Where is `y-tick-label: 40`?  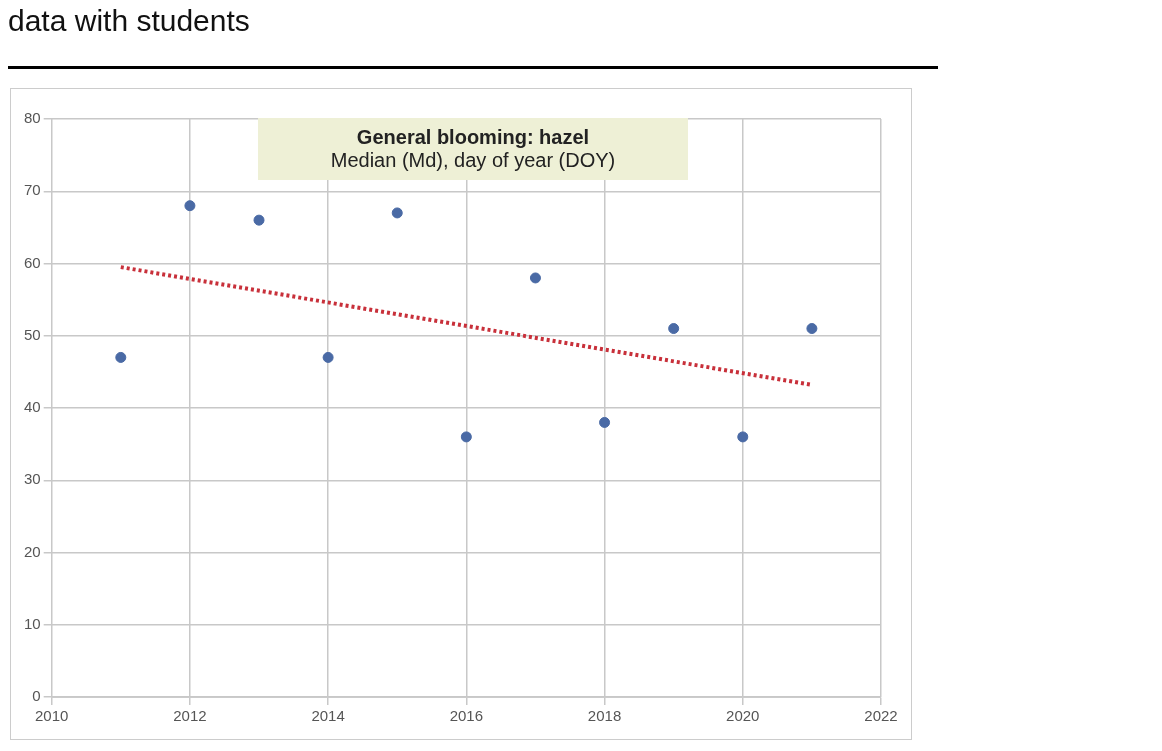 y-tick-label: 40 is located at coordinates (32, 407).